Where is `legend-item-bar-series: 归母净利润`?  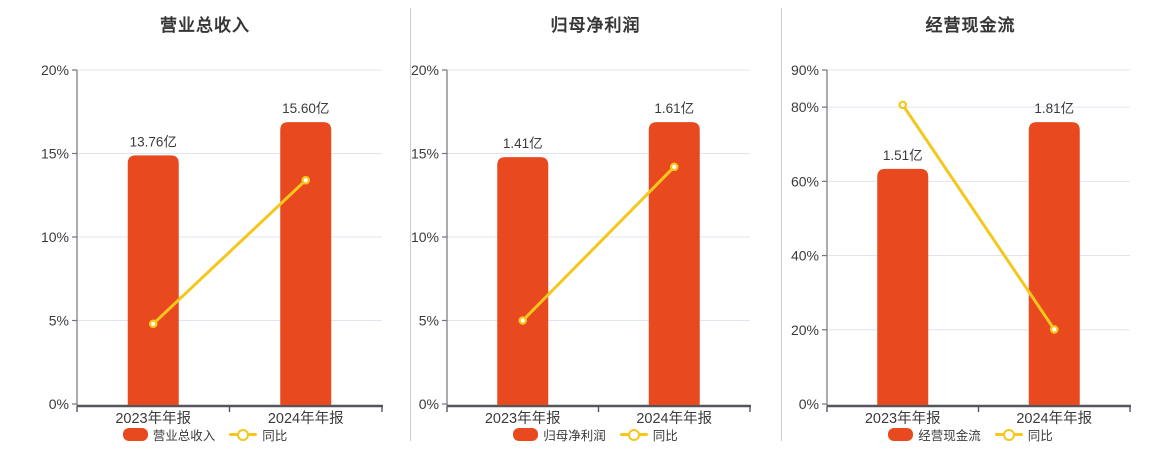
legend-item-bar-series: 归母净利润 is located at coordinates (559, 434).